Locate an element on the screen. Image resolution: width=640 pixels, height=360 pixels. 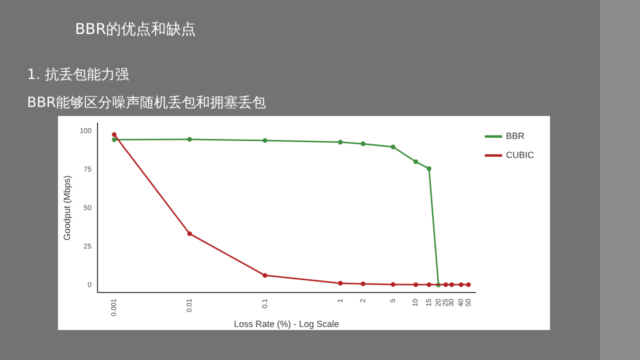
chart-subtitle: 1. 抗丢包能力强 is located at coordinates (78, 75).